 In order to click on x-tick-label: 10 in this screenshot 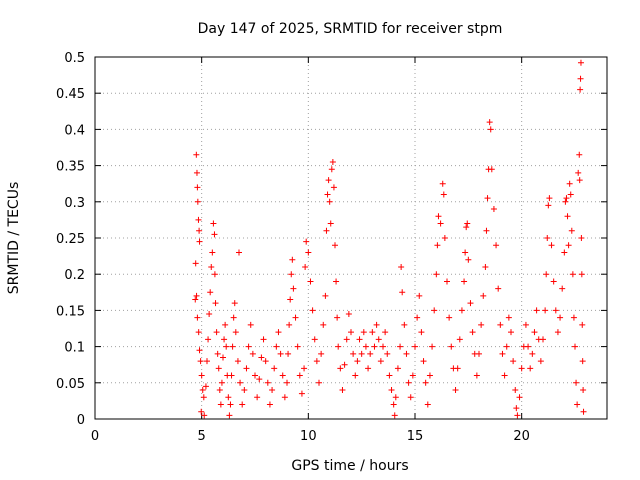, I will do `click(308, 436)`.